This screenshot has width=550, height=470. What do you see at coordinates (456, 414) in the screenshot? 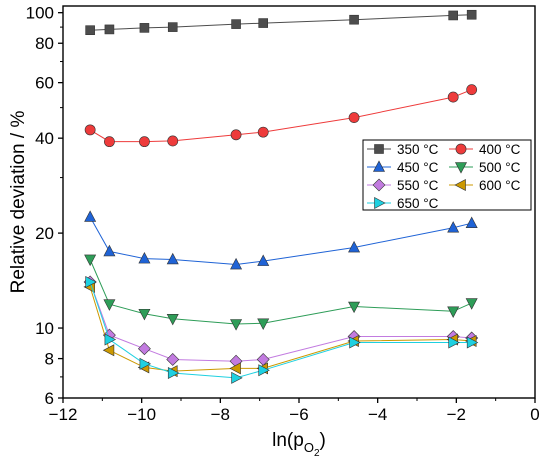
I see `x-tick-label: −2` at bounding box center [456, 414].